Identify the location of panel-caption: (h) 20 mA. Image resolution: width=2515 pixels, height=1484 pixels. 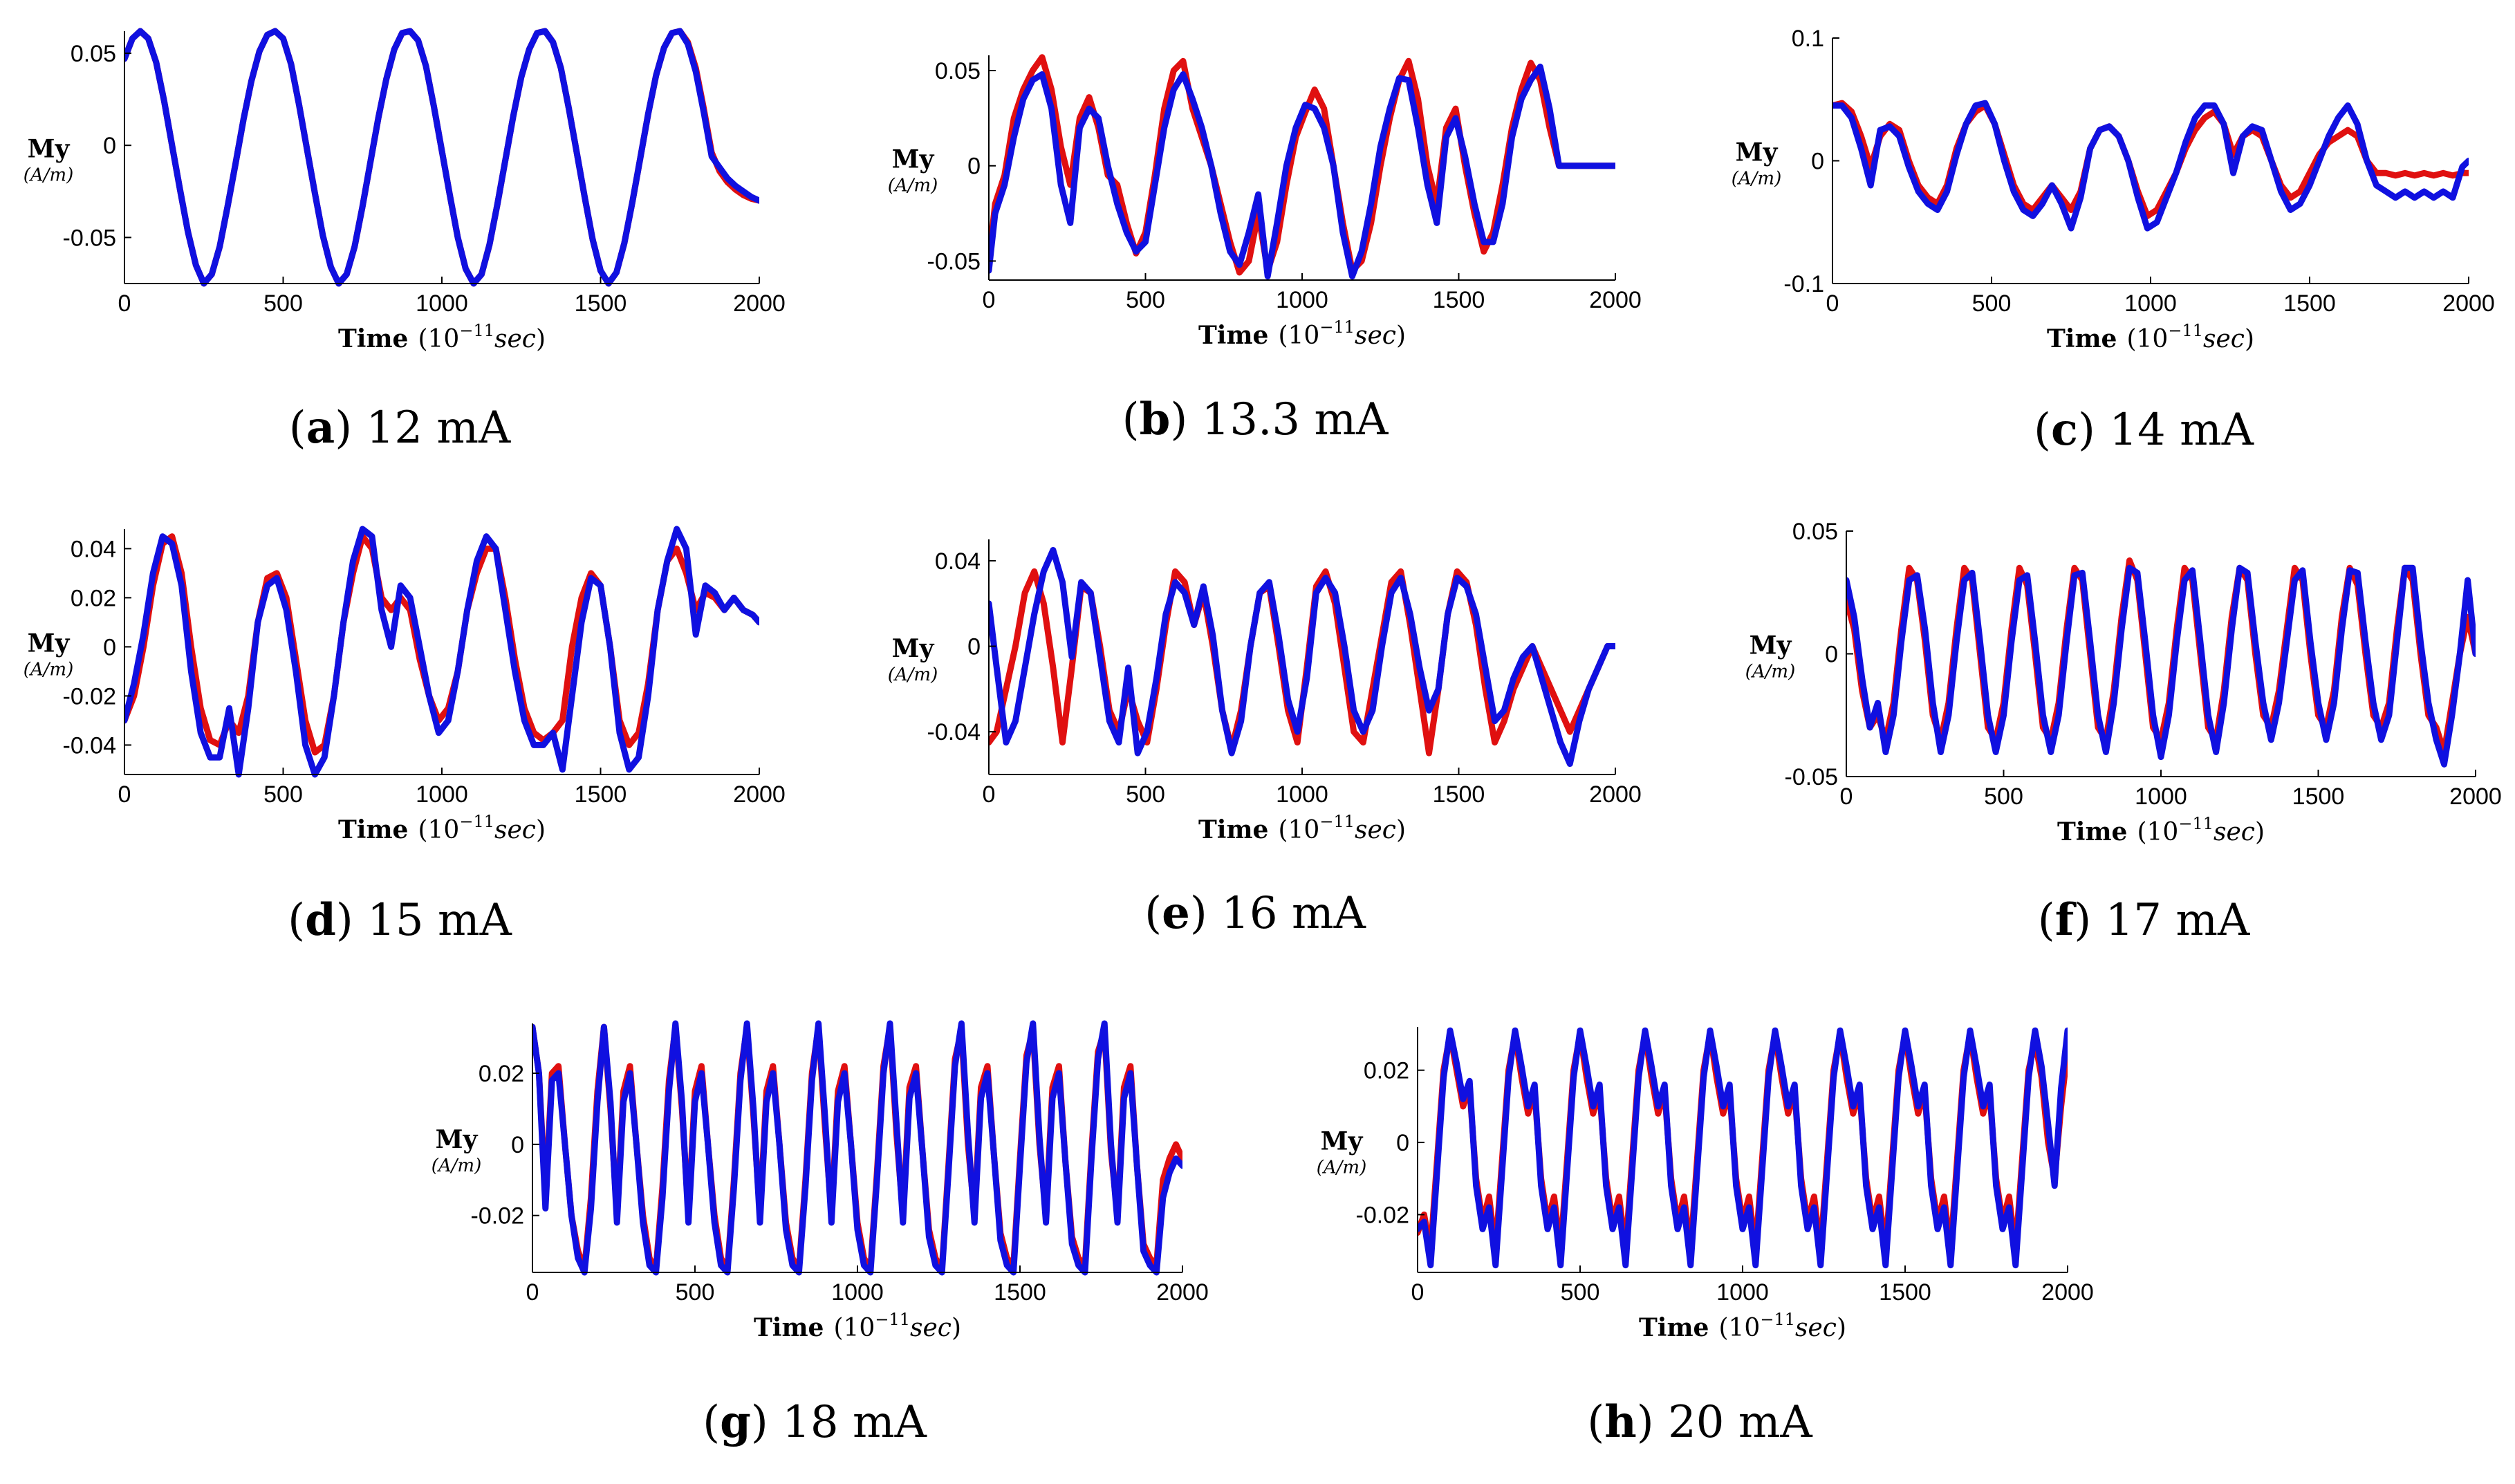
(1699, 1422).